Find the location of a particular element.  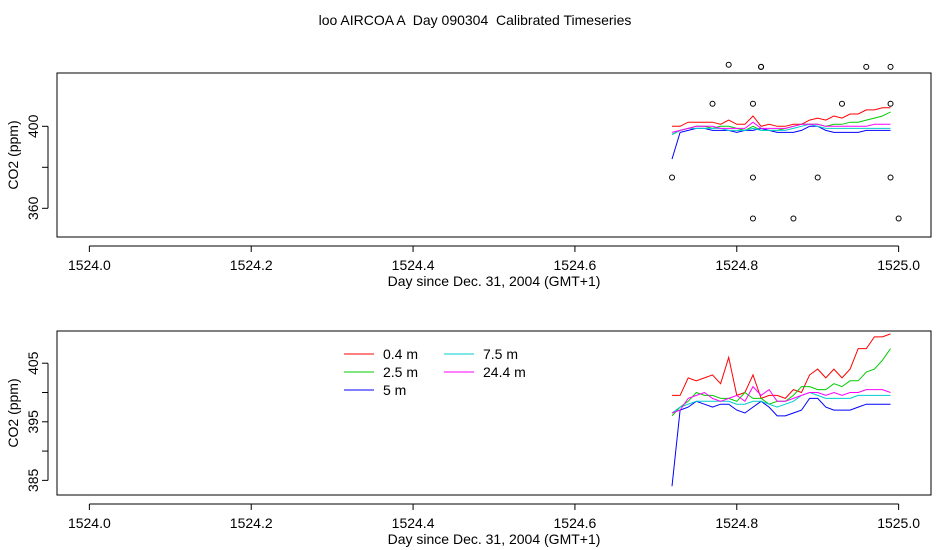

y-tick-label: 385 is located at coordinates (33, 480).